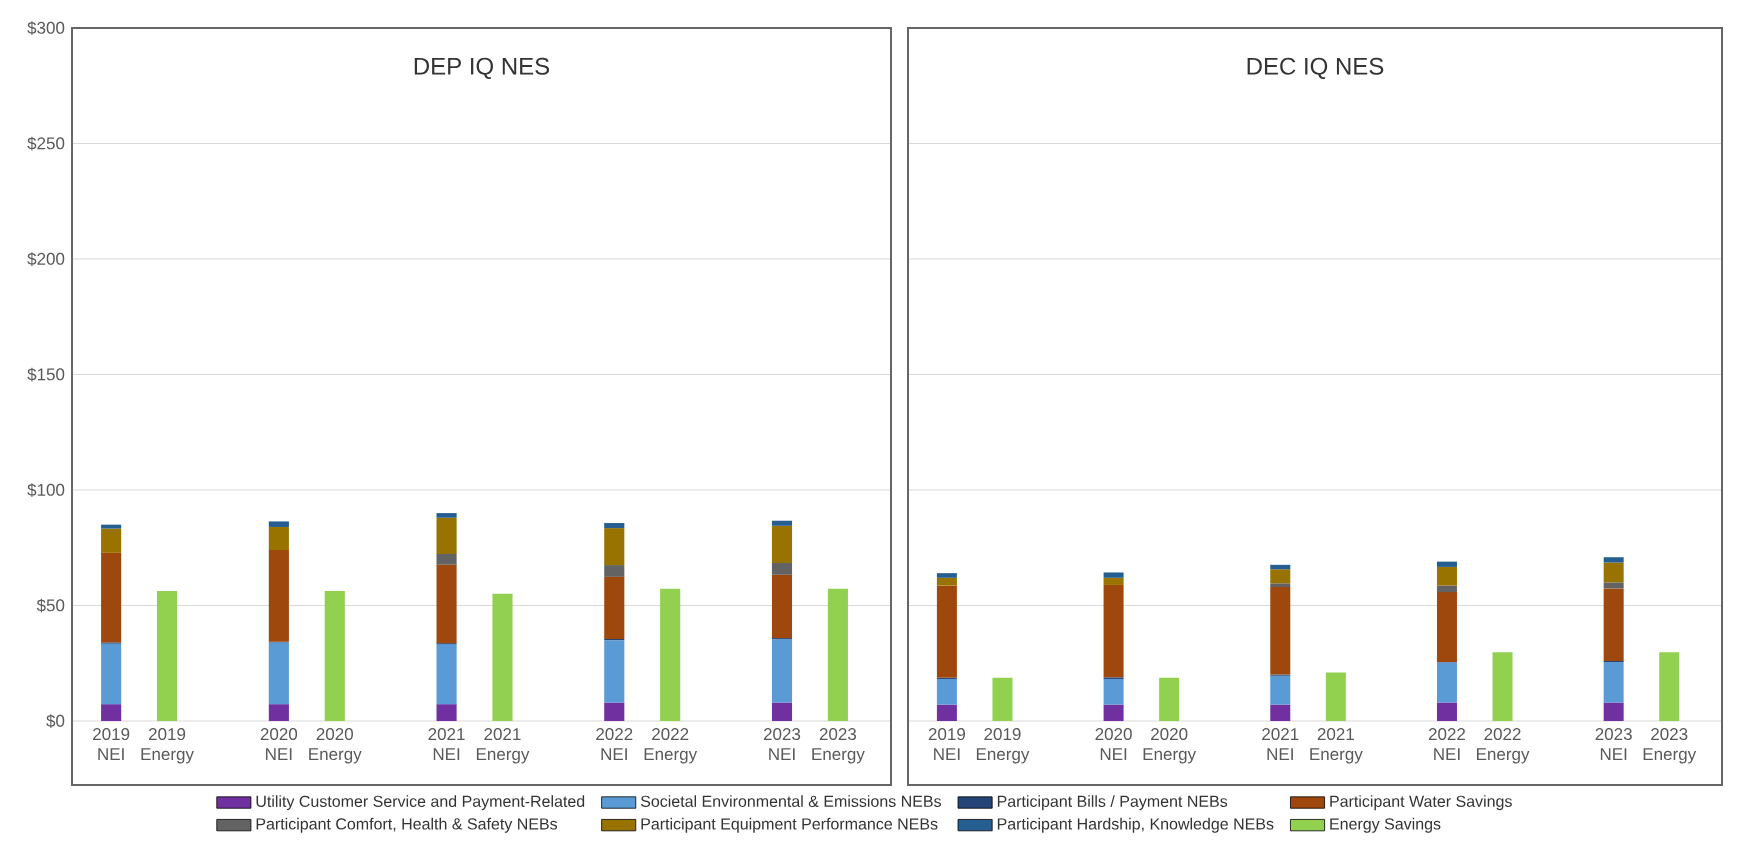 Image resolution: width=1737 pixels, height=859 pixels. I want to click on y-tick-label: $200, so click(46, 259).